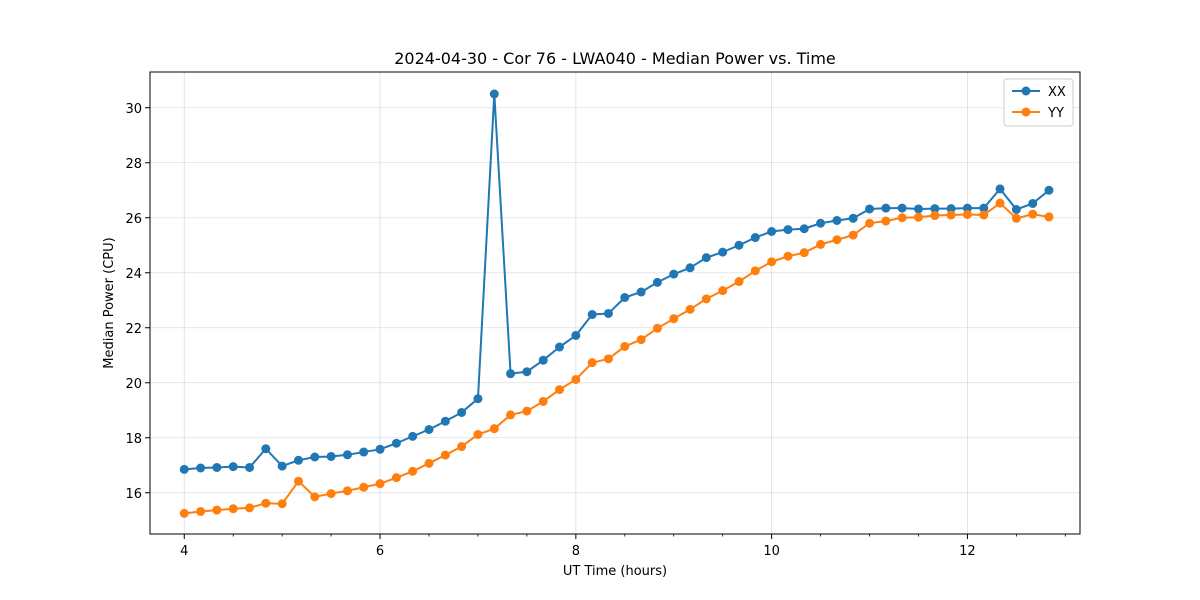  What do you see at coordinates (133, 384) in the screenshot?
I see `y-tick-label: 20` at bounding box center [133, 384].